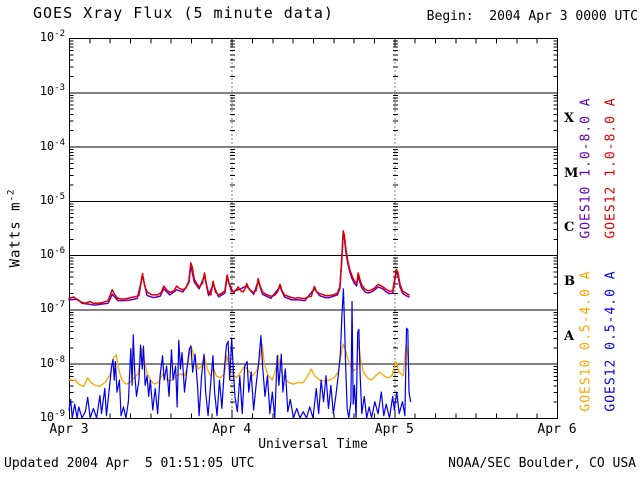 This screenshot has height=480, width=640. What do you see at coordinates (586, 168) in the screenshot?
I see `legend-goes10-1-0-8-0-a: GOES10 1.0-8.0 A` at bounding box center [586, 168].